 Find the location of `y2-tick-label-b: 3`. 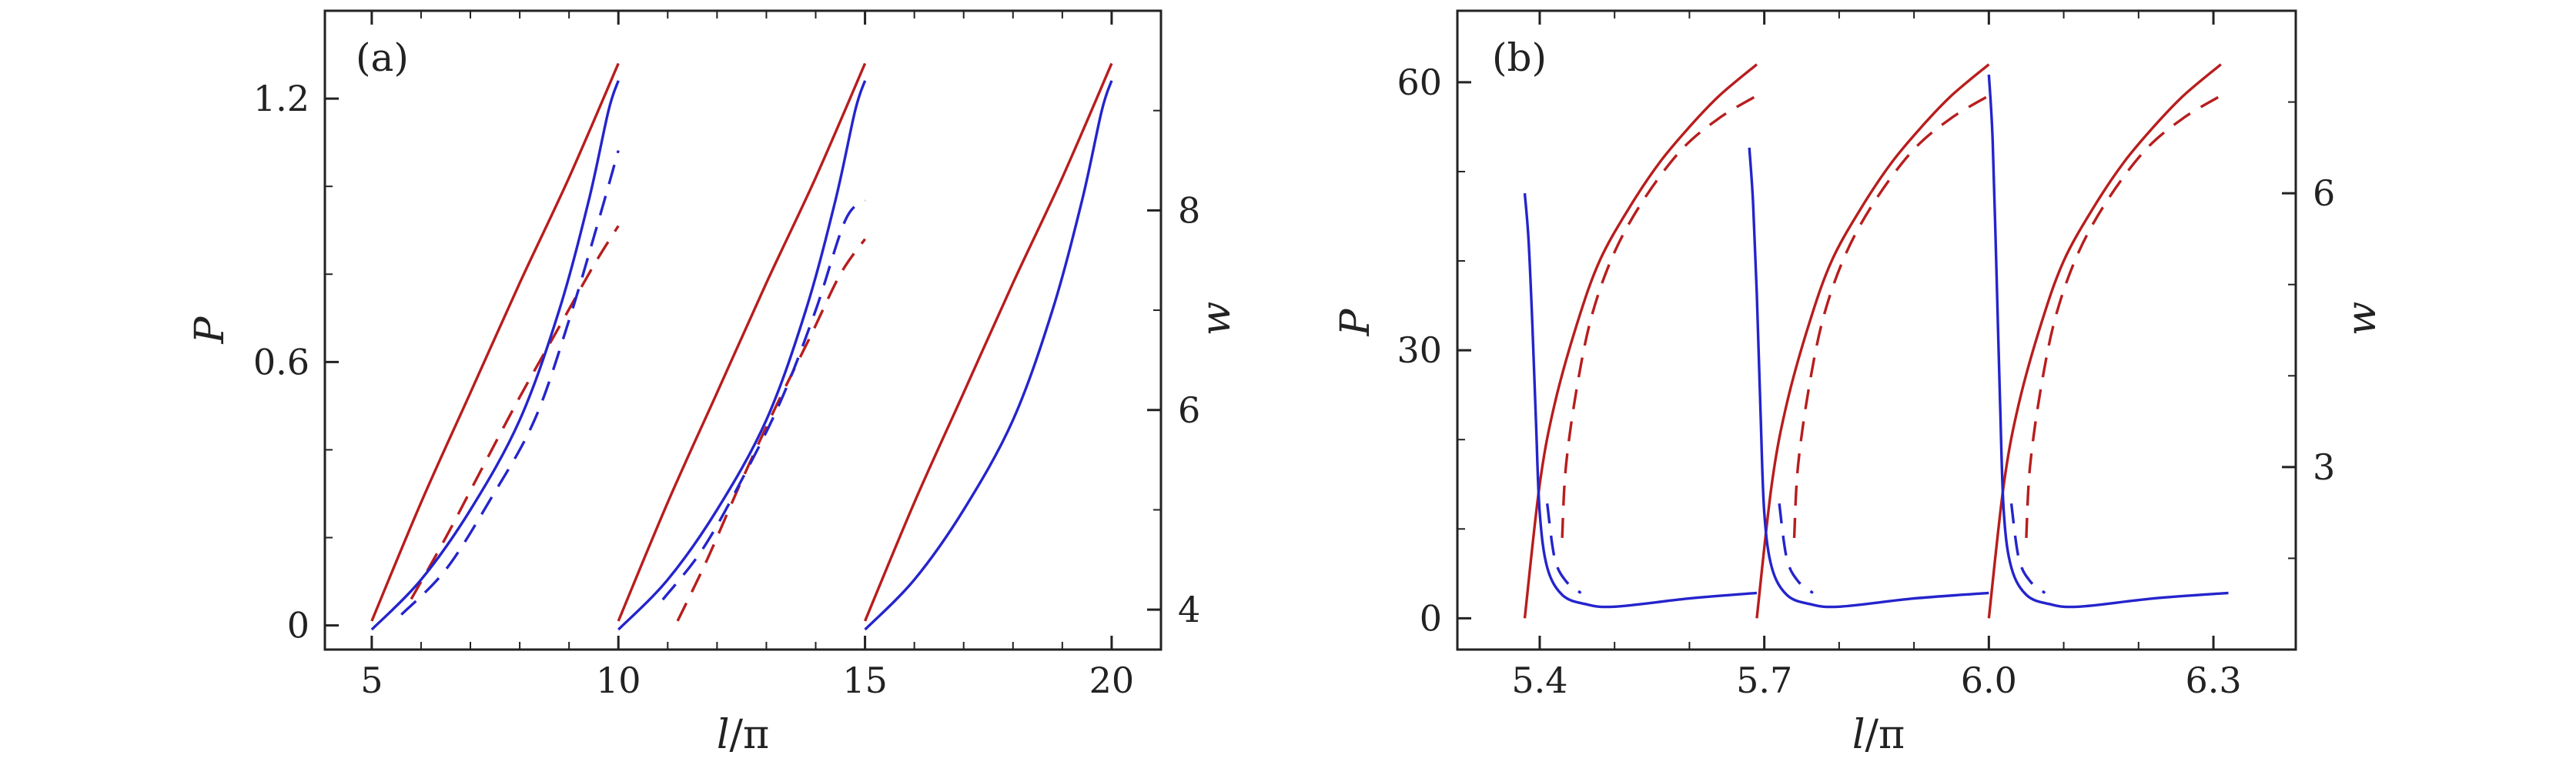

y2-tick-label-b: 3 is located at coordinates (2324, 467).